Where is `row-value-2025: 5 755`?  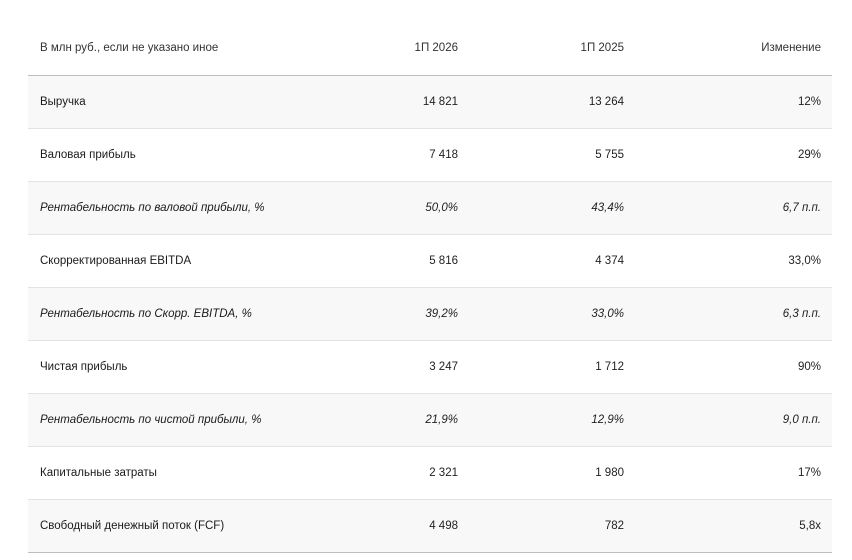 row-value-2025: 5 755 is located at coordinates (541, 155).